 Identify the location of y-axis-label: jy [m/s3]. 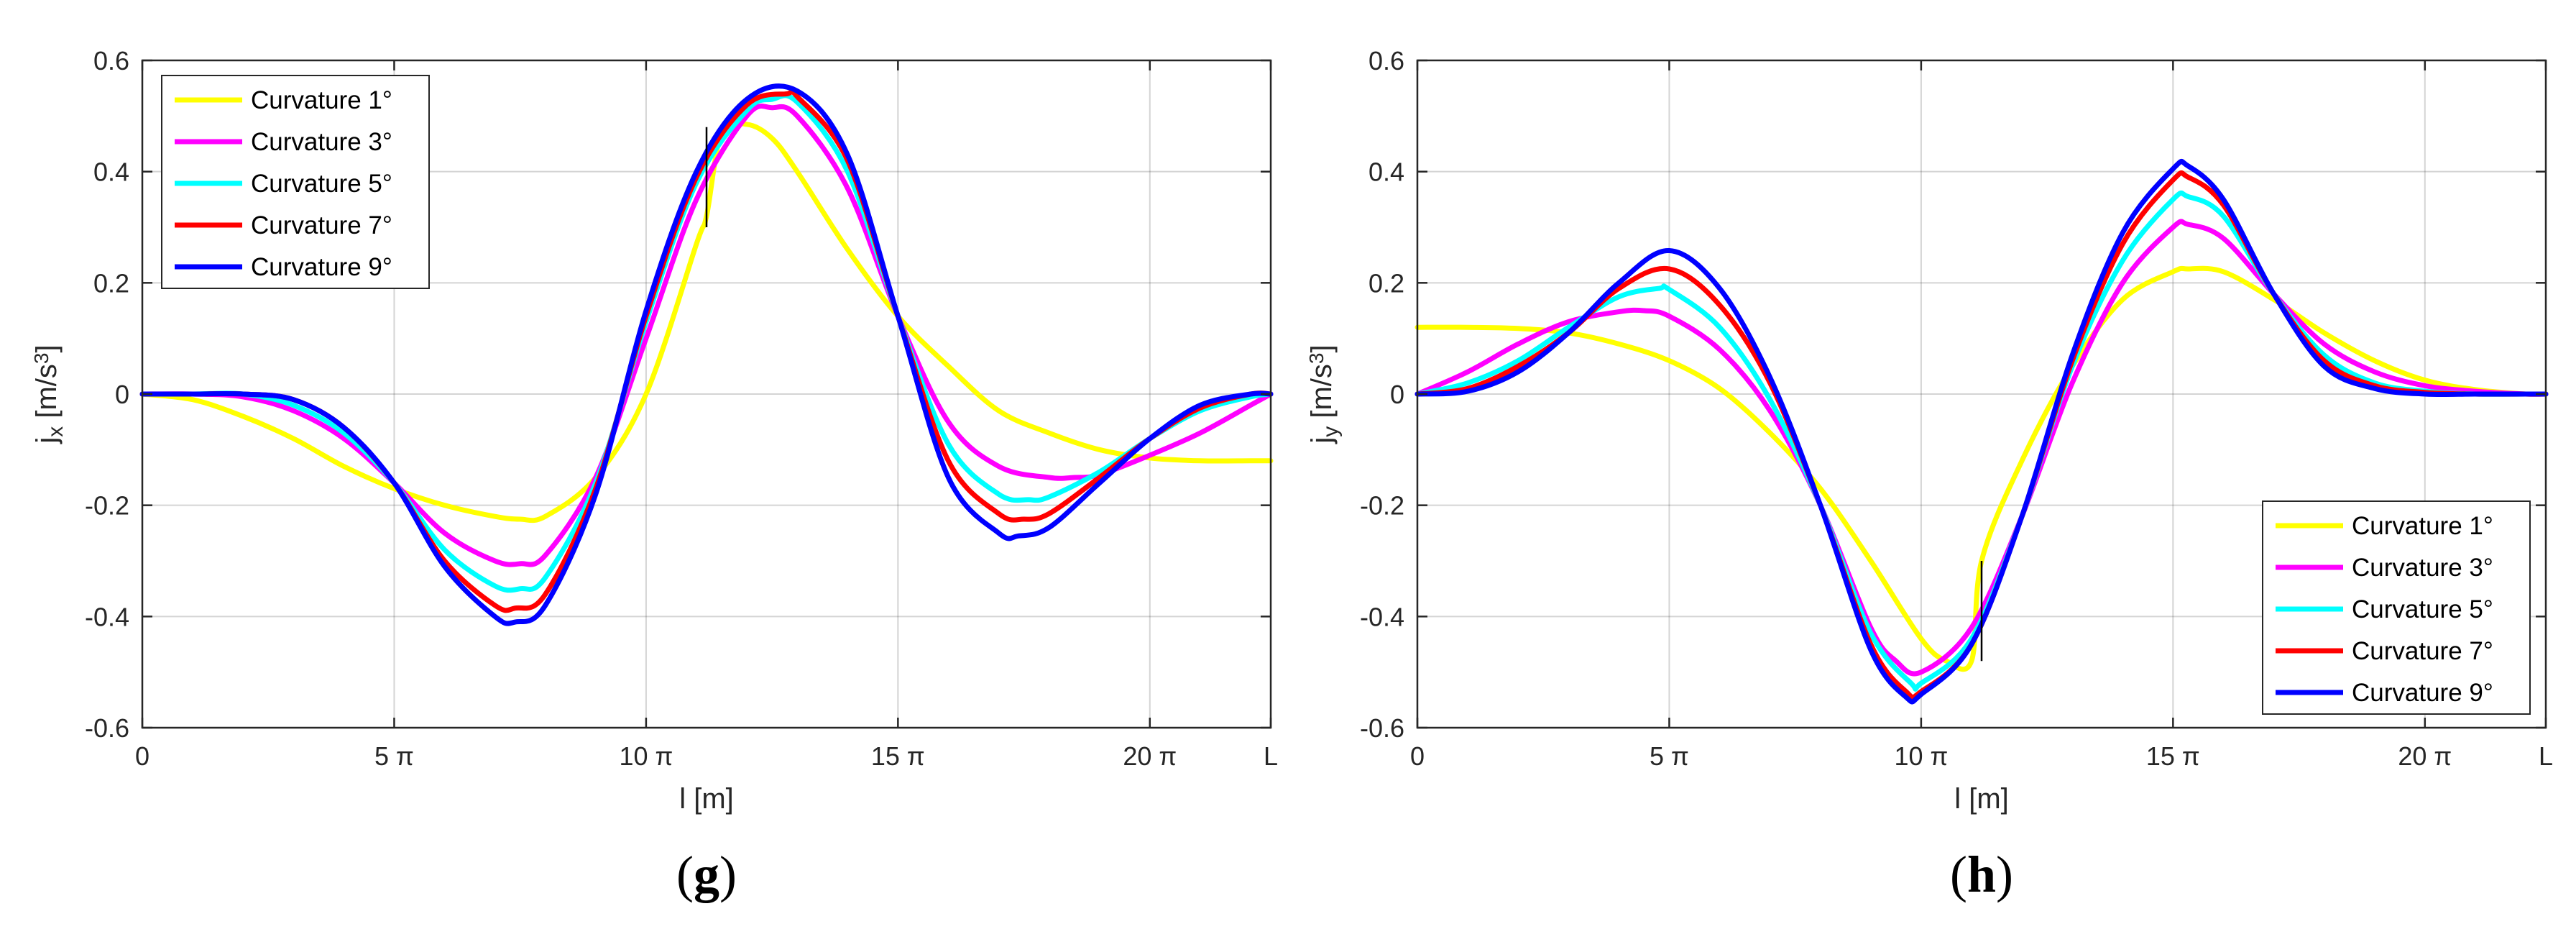
(1324, 394).